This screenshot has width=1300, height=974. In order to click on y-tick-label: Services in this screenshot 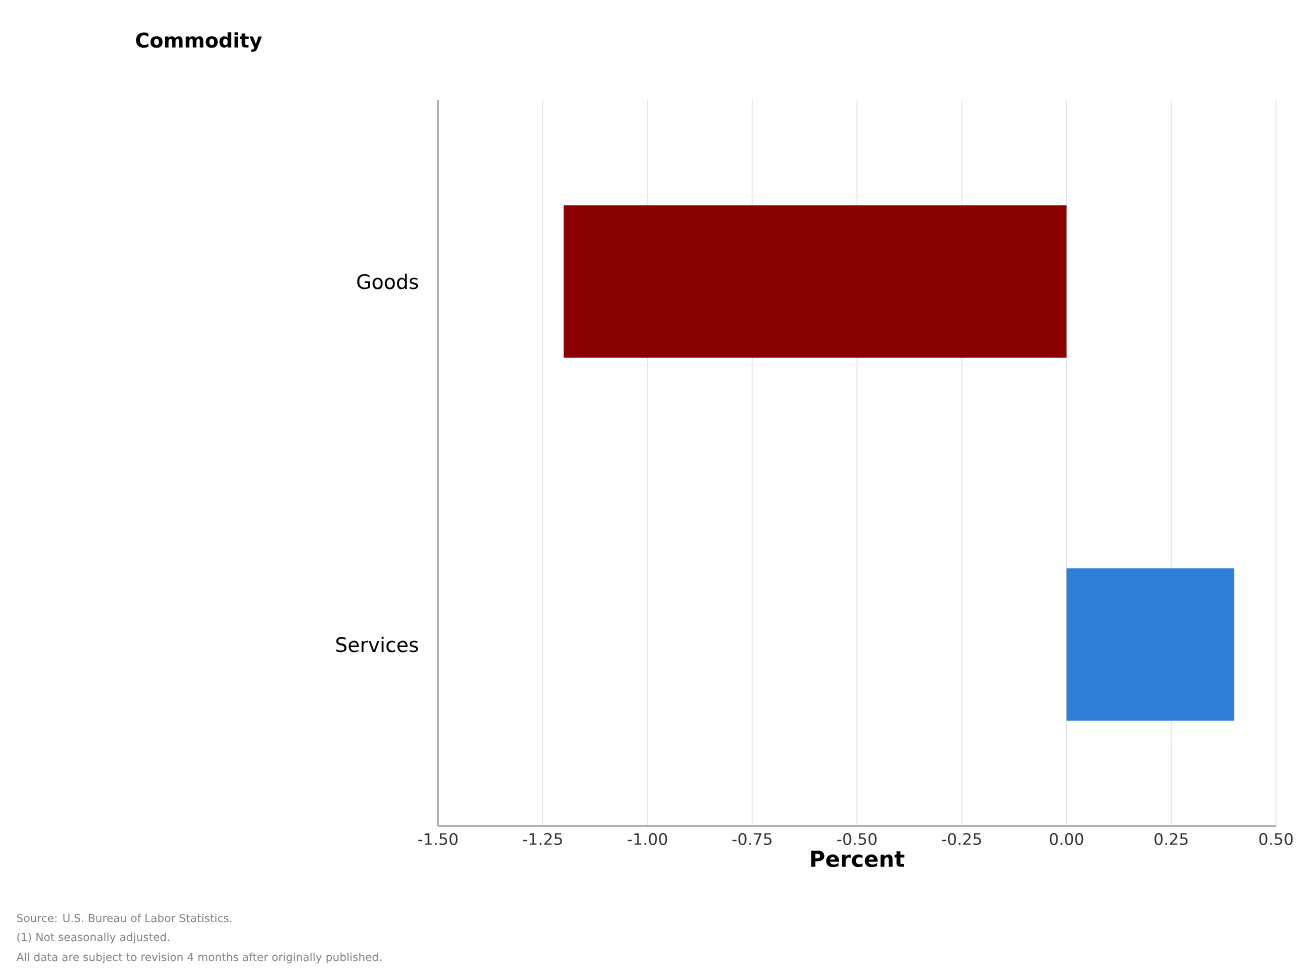, I will do `click(377, 644)`.